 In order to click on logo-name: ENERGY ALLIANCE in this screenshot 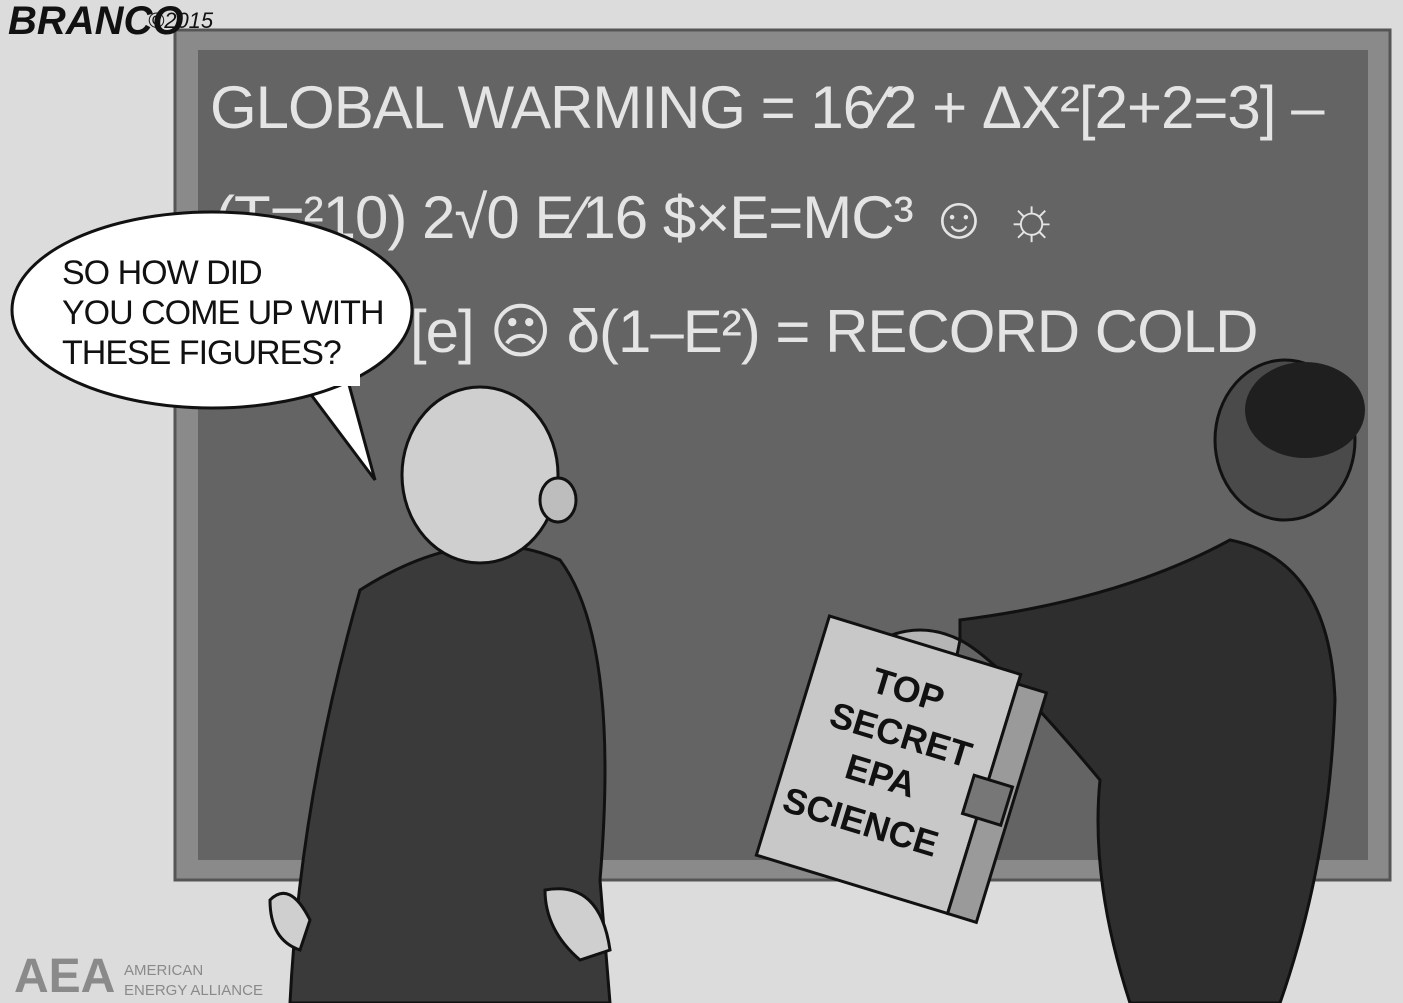, I will do `click(193, 990)`.